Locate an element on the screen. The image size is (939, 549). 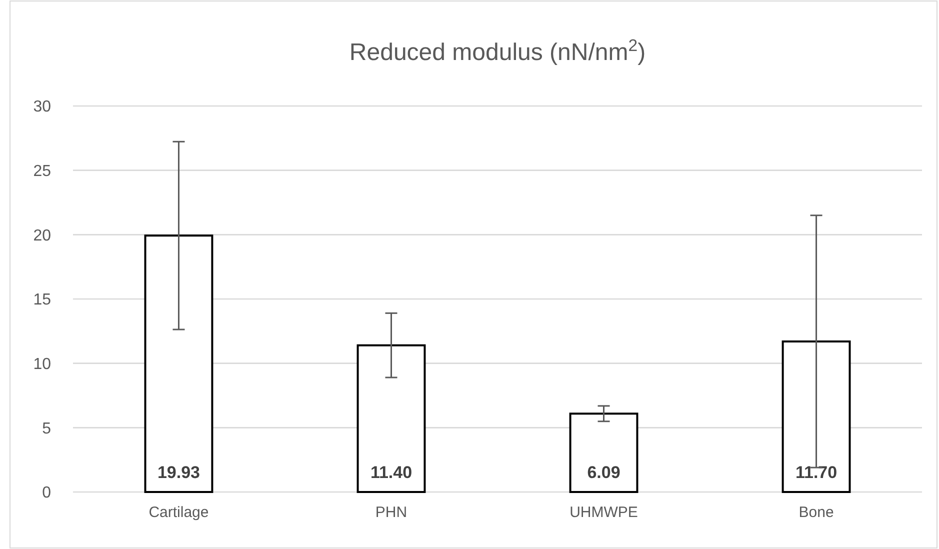
y-tick-label: 30 is located at coordinates (42, 107).